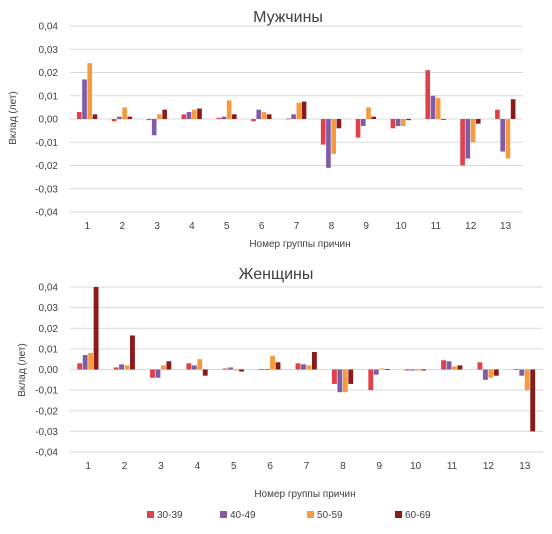 This screenshot has width=552, height=534. I want to click on x-tick-label: 6, so click(262, 226).